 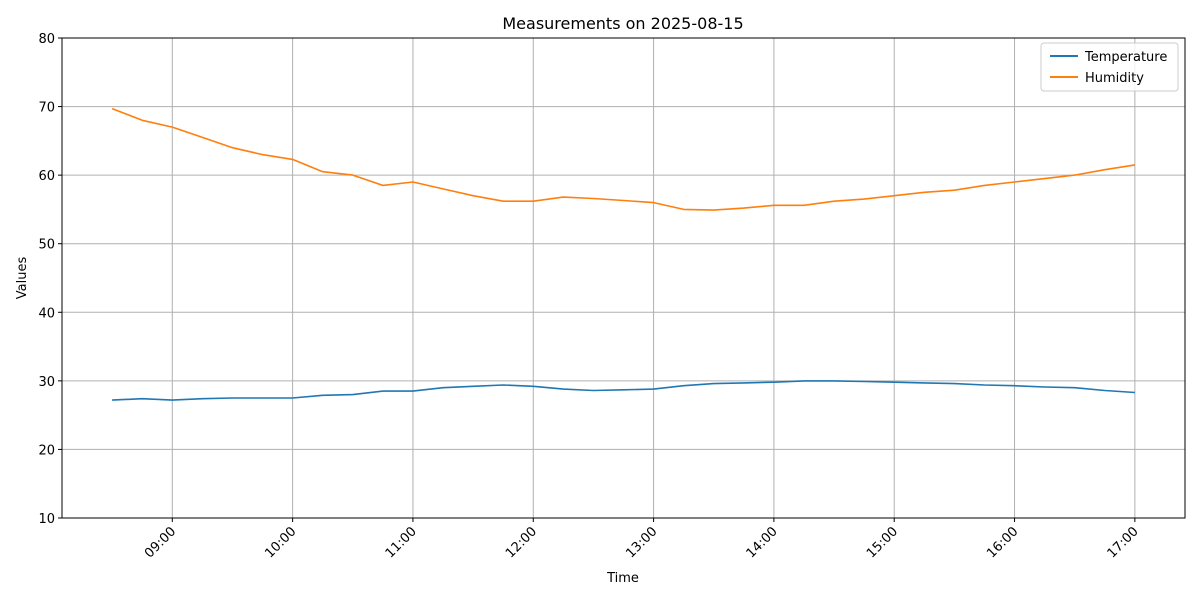 What do you see at coordinates (622, 578) in the screenshot?
I see `x-axis-title: Time` at bounding box center [622, 578].